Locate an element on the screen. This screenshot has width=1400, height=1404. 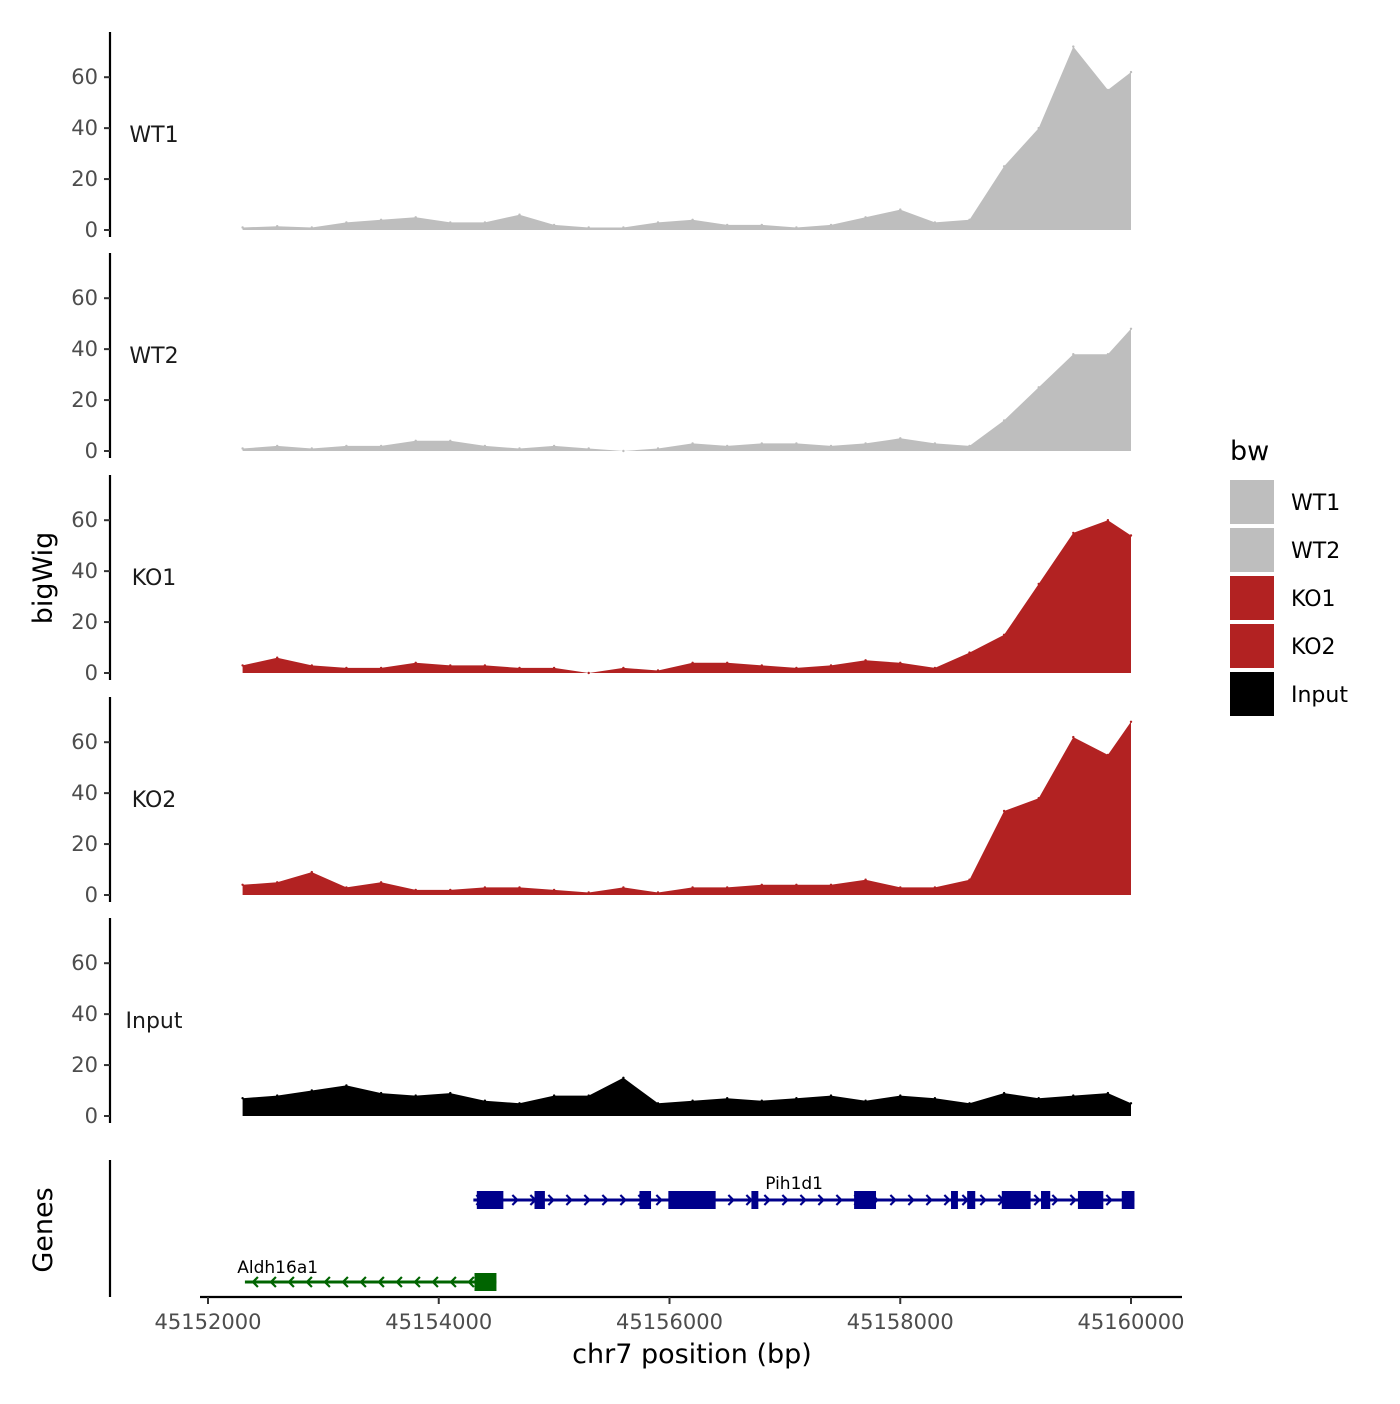
signal-area-ko2 is located at coordinates (687, 808).